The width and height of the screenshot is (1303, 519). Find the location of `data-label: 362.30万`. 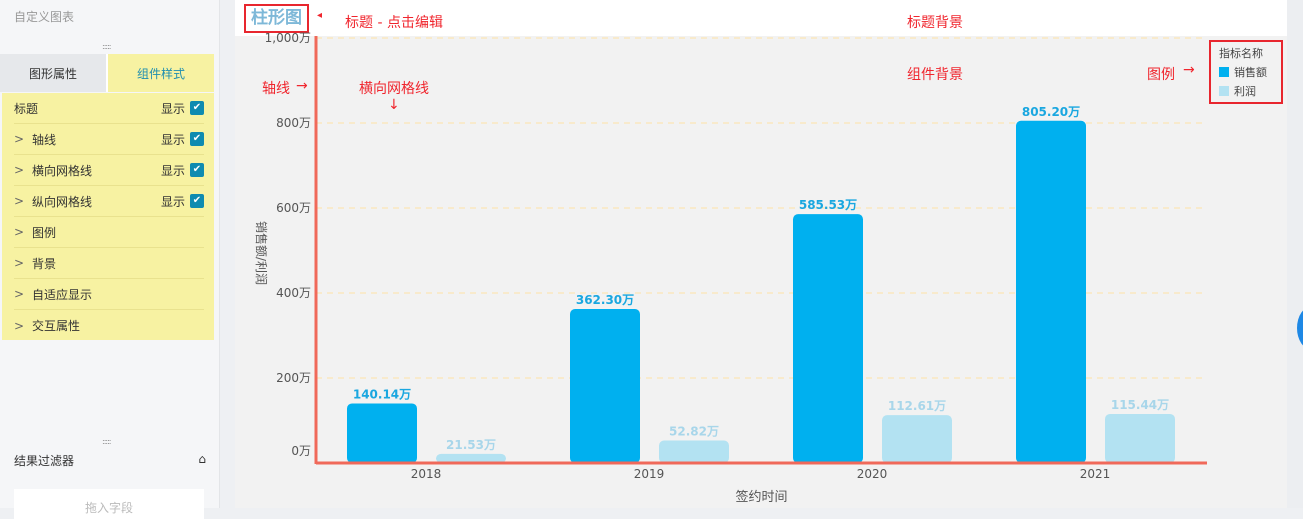

data-label: 362.30万 is located at coordinates (605, 300).